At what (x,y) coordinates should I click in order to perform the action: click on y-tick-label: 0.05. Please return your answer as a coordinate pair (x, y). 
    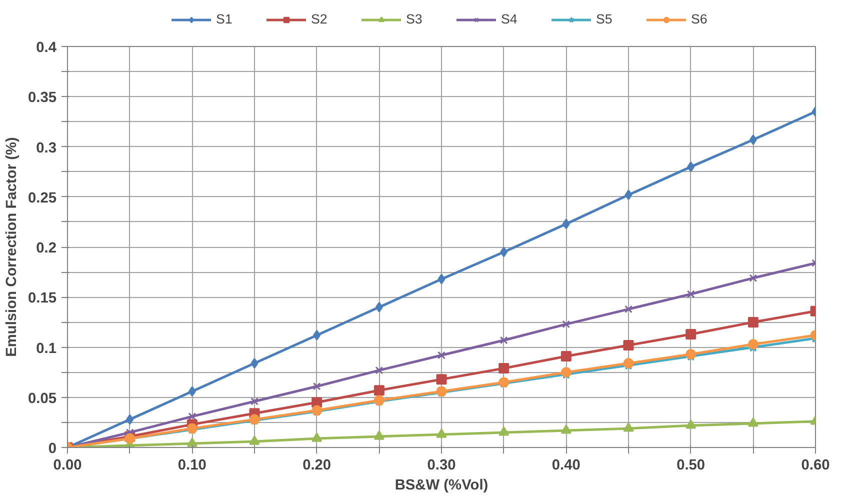
    Looking at the image, I should click on (42, 398).